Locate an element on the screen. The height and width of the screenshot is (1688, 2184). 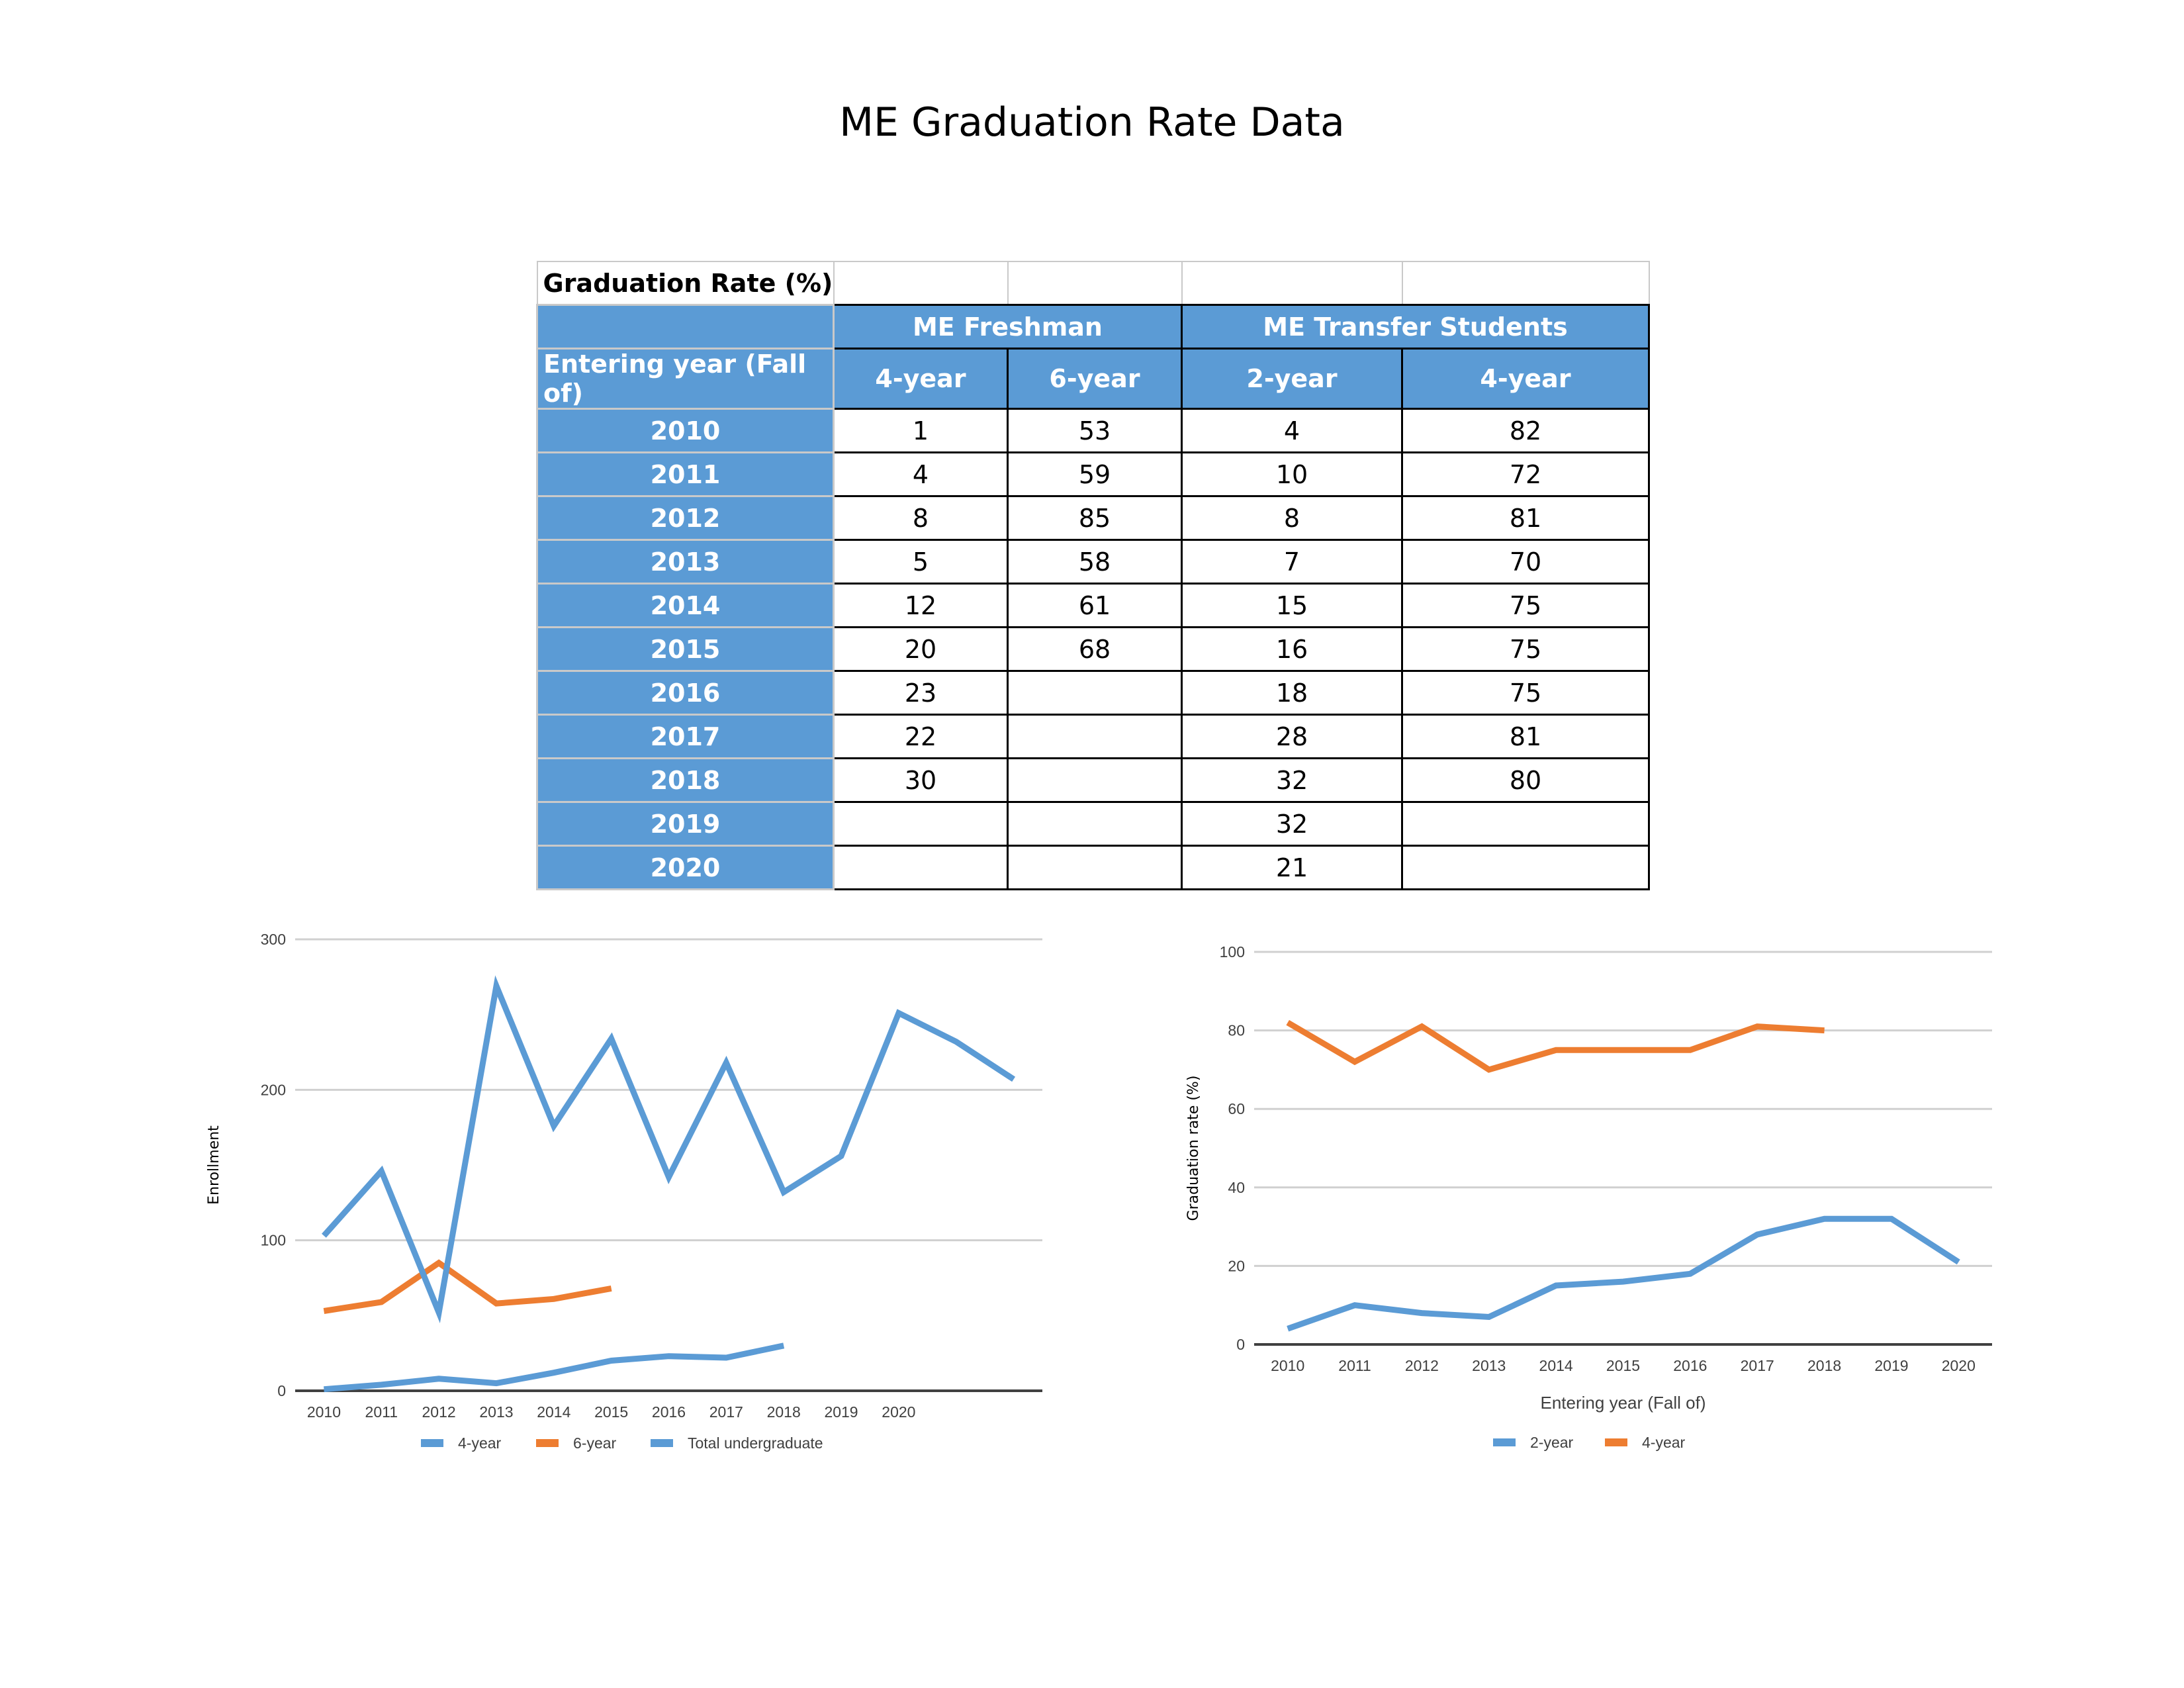
row-year-cell: 2012 is located at coordinates (685, 518).